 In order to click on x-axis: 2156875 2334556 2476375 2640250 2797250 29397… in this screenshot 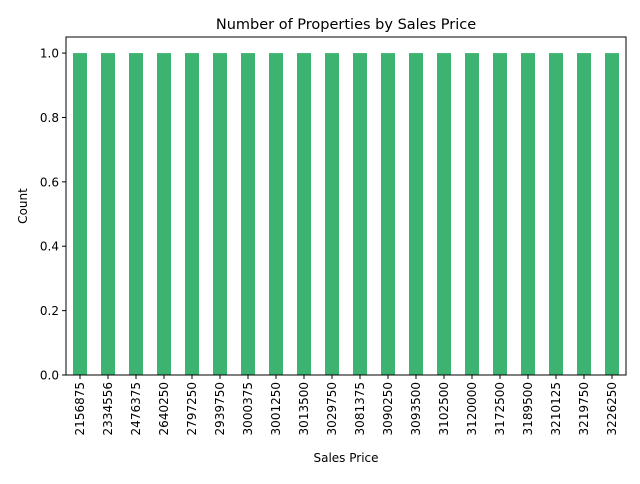, I will do `click(346, 405)`.